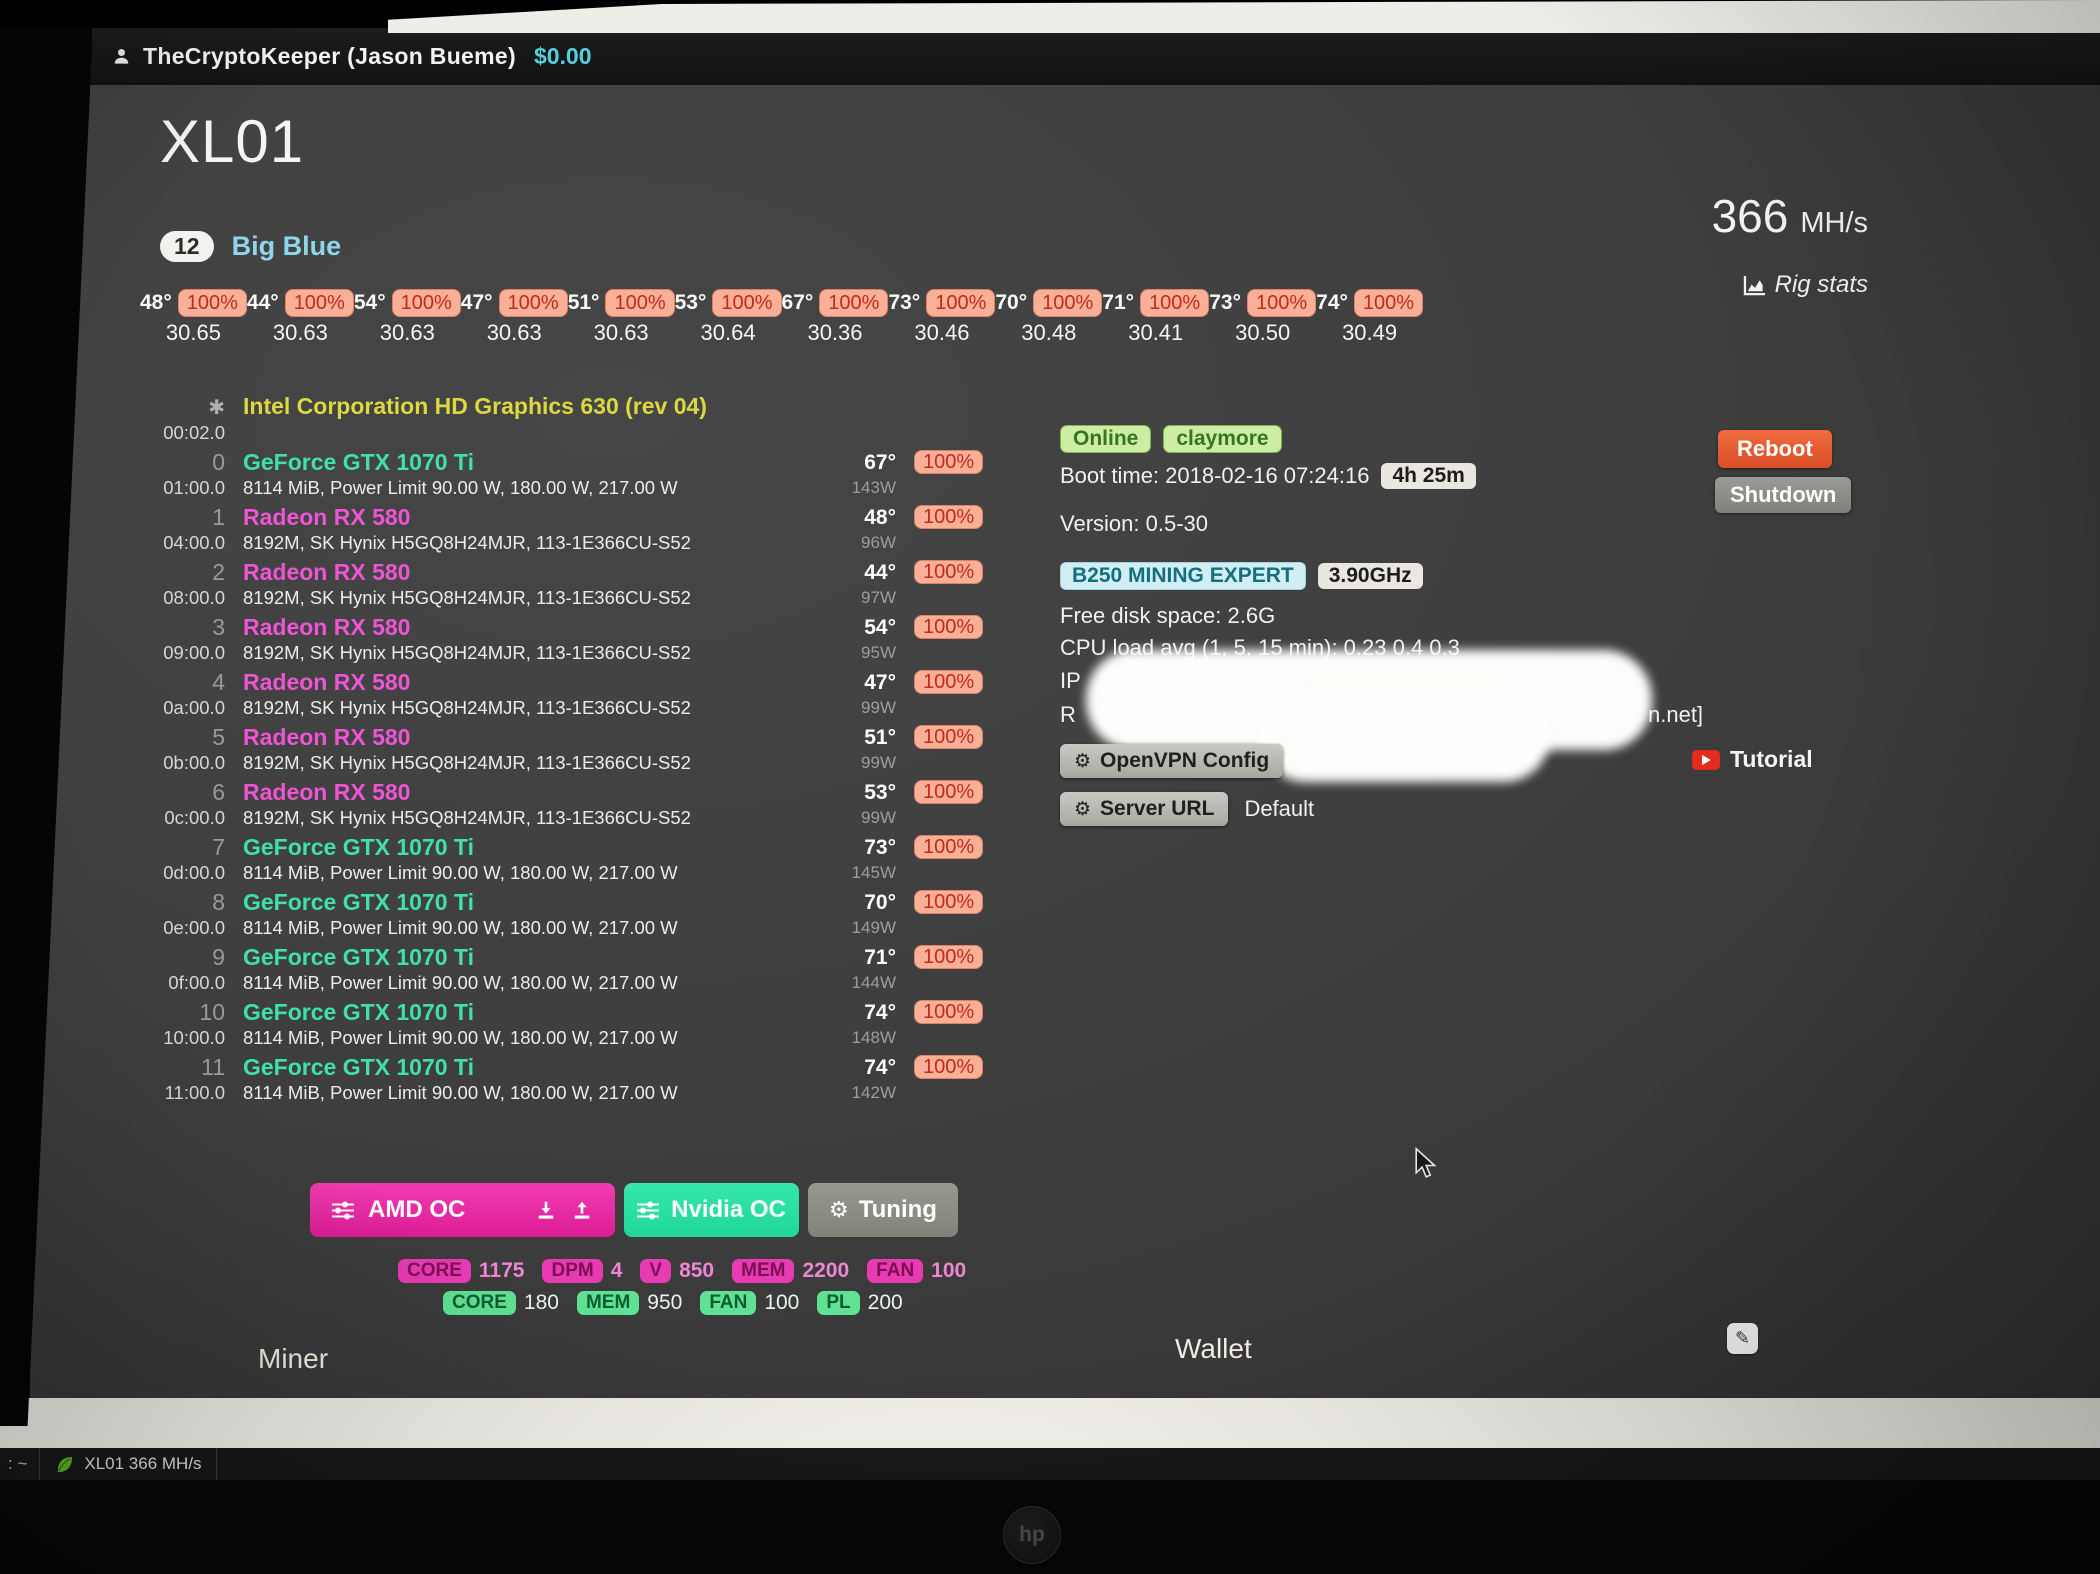 This screenshot has width=2100, height=1574. I want to click on gpu-summary-item: 44° 100% 30.63, so click(300, 317).